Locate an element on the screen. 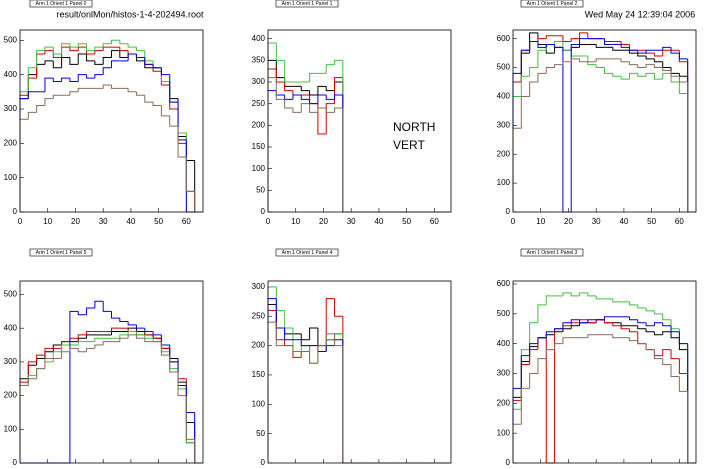 The width and height of the screenshot is (721, 469). x-tick-label: 60 is located at coordinates (679, 221).